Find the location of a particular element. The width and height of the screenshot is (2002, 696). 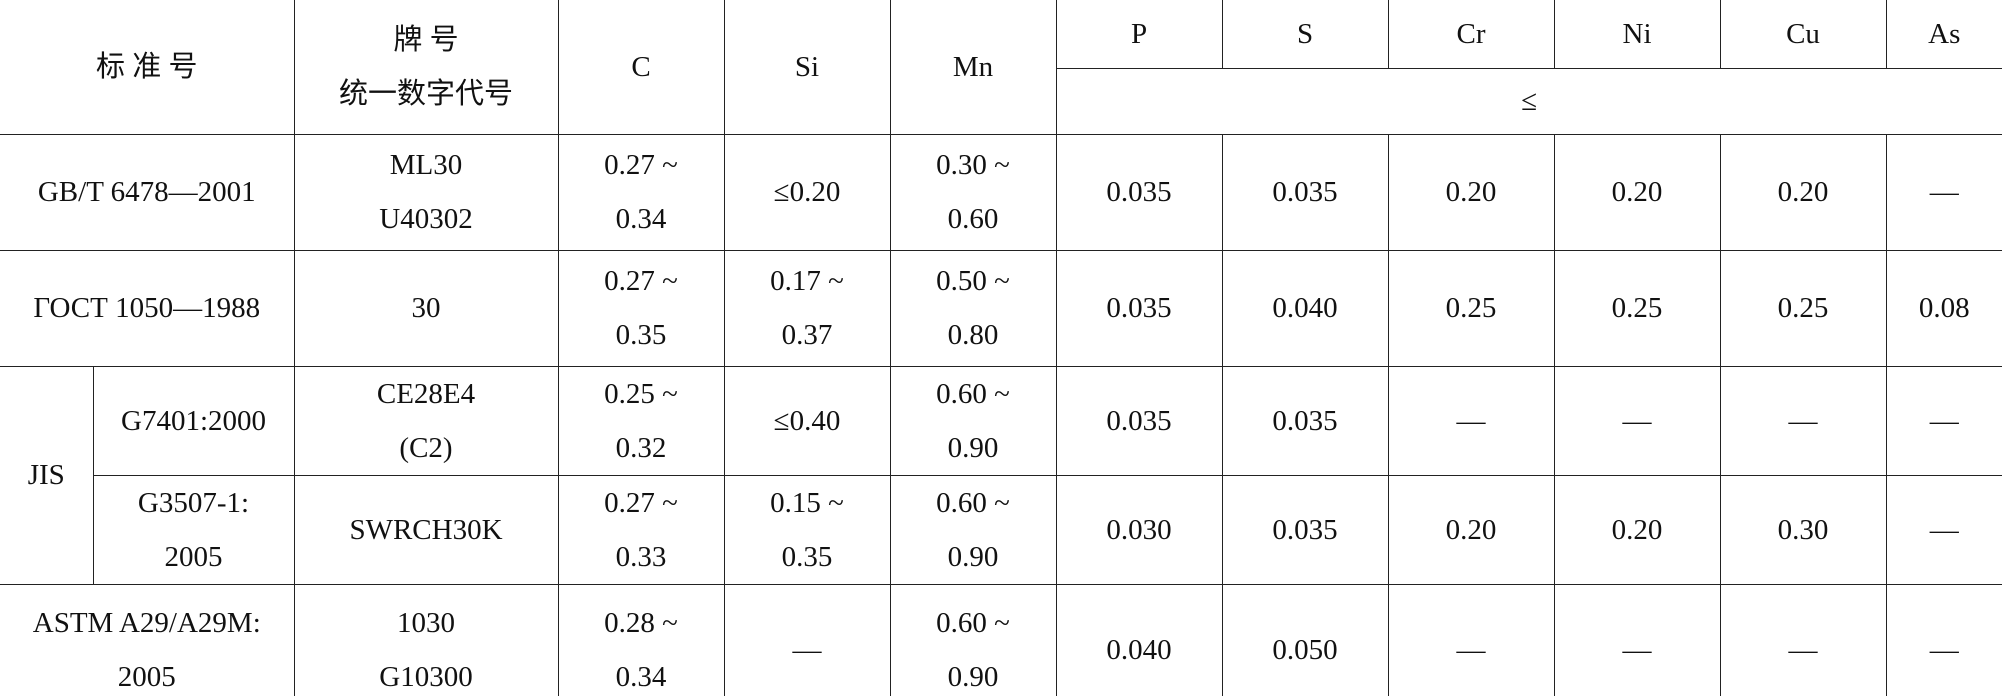

cell-text: C is located at coordinates (641, 66).